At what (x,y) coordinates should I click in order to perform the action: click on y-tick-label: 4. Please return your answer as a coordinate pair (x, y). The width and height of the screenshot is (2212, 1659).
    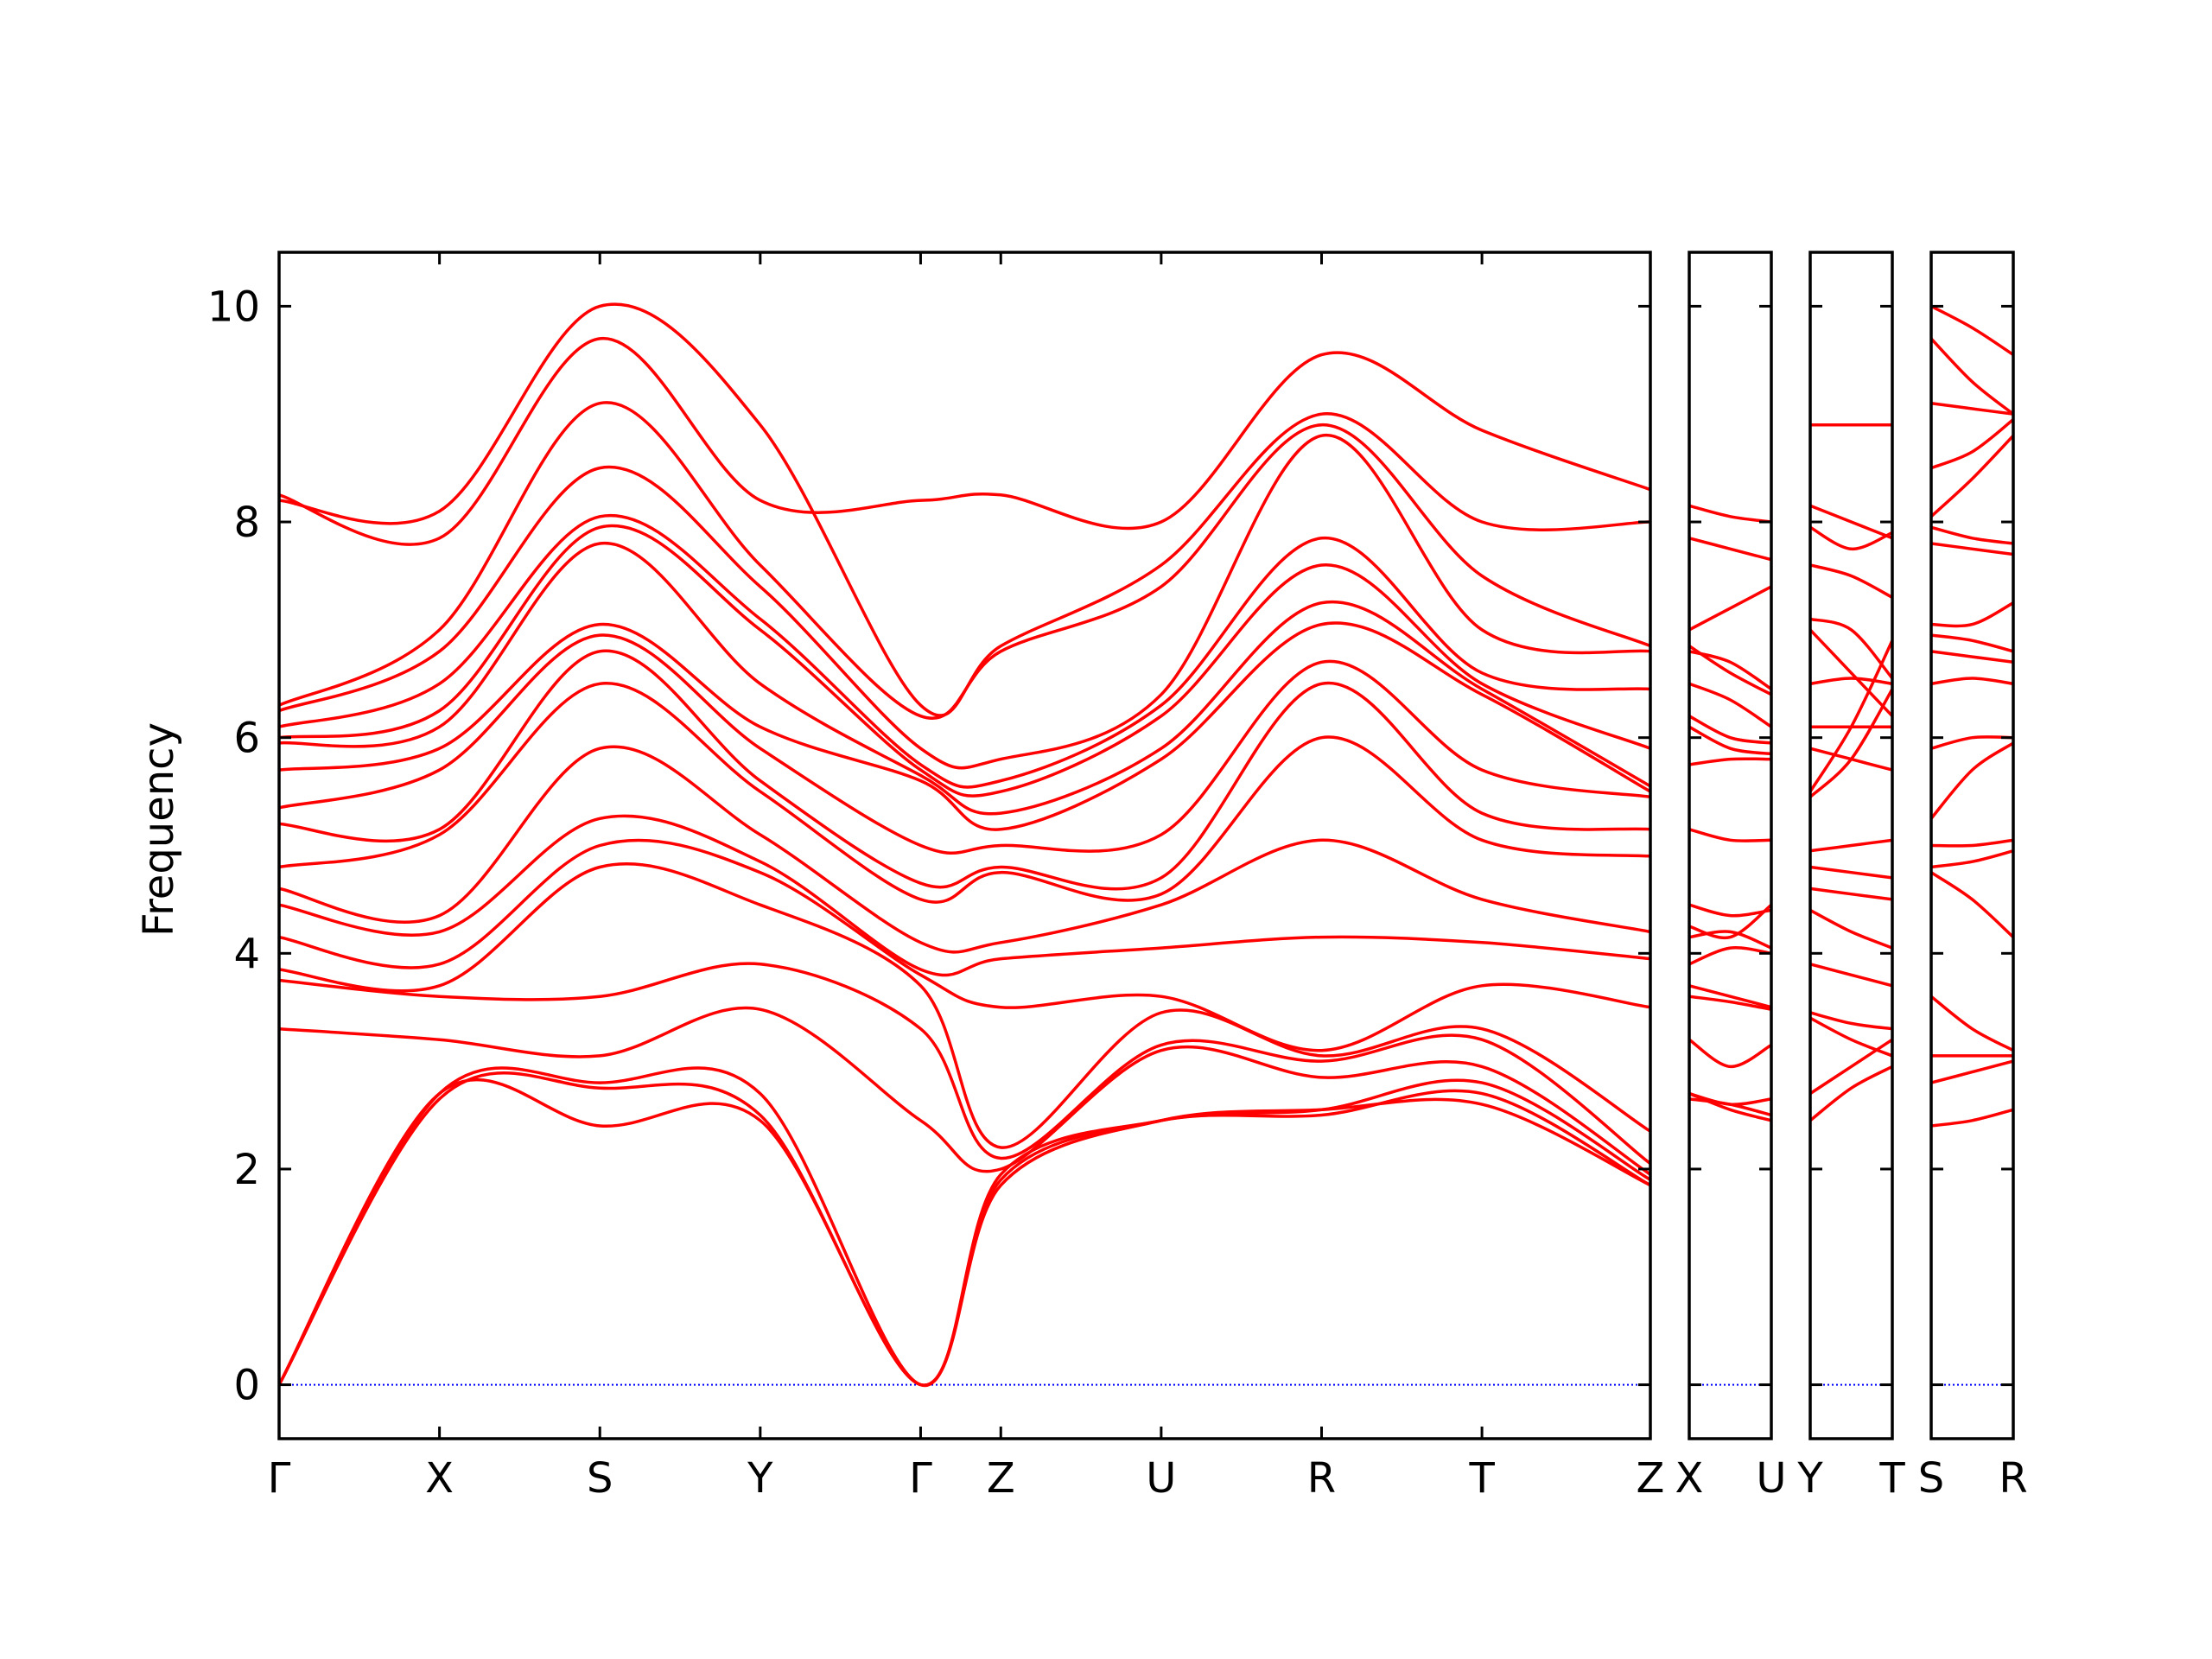
    Looking at the image, I should click on (246, 954).